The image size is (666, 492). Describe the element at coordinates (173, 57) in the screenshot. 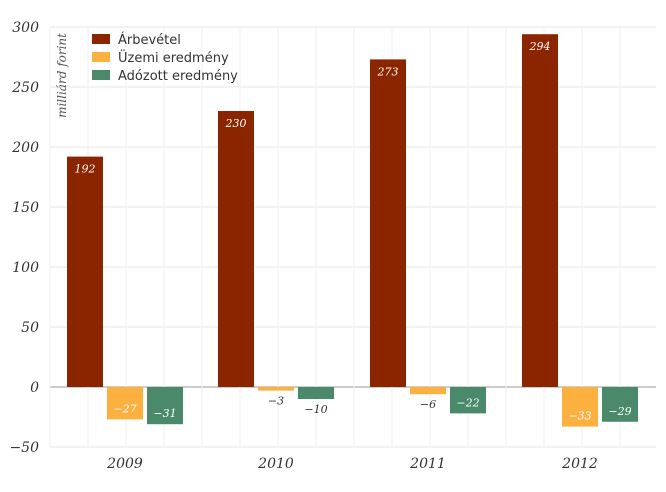

I see `legend-label: Üzemi eredmény` at that location.